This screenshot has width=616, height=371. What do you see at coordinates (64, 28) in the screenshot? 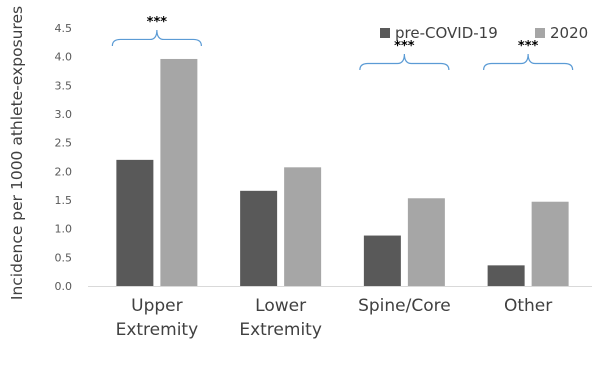
I see `y-tick-label: 4.5` at bounding box center [64, 28].